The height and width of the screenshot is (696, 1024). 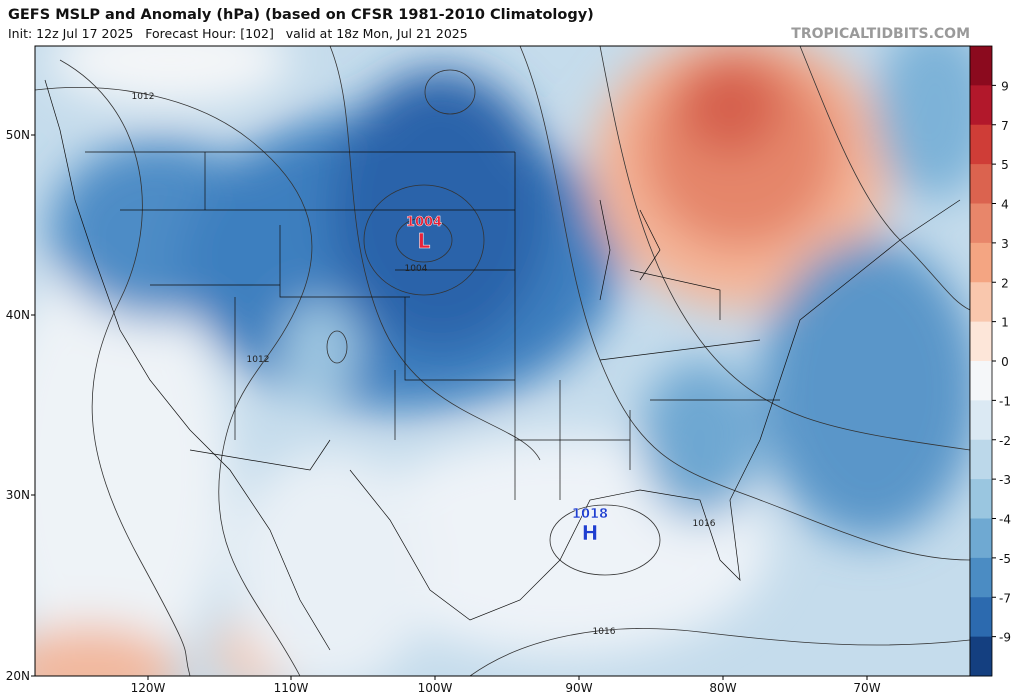 What do you see at coordinates (18, 315) in the screenshot?
I see `lat-label: 40N` at bounding box center [18, 315].